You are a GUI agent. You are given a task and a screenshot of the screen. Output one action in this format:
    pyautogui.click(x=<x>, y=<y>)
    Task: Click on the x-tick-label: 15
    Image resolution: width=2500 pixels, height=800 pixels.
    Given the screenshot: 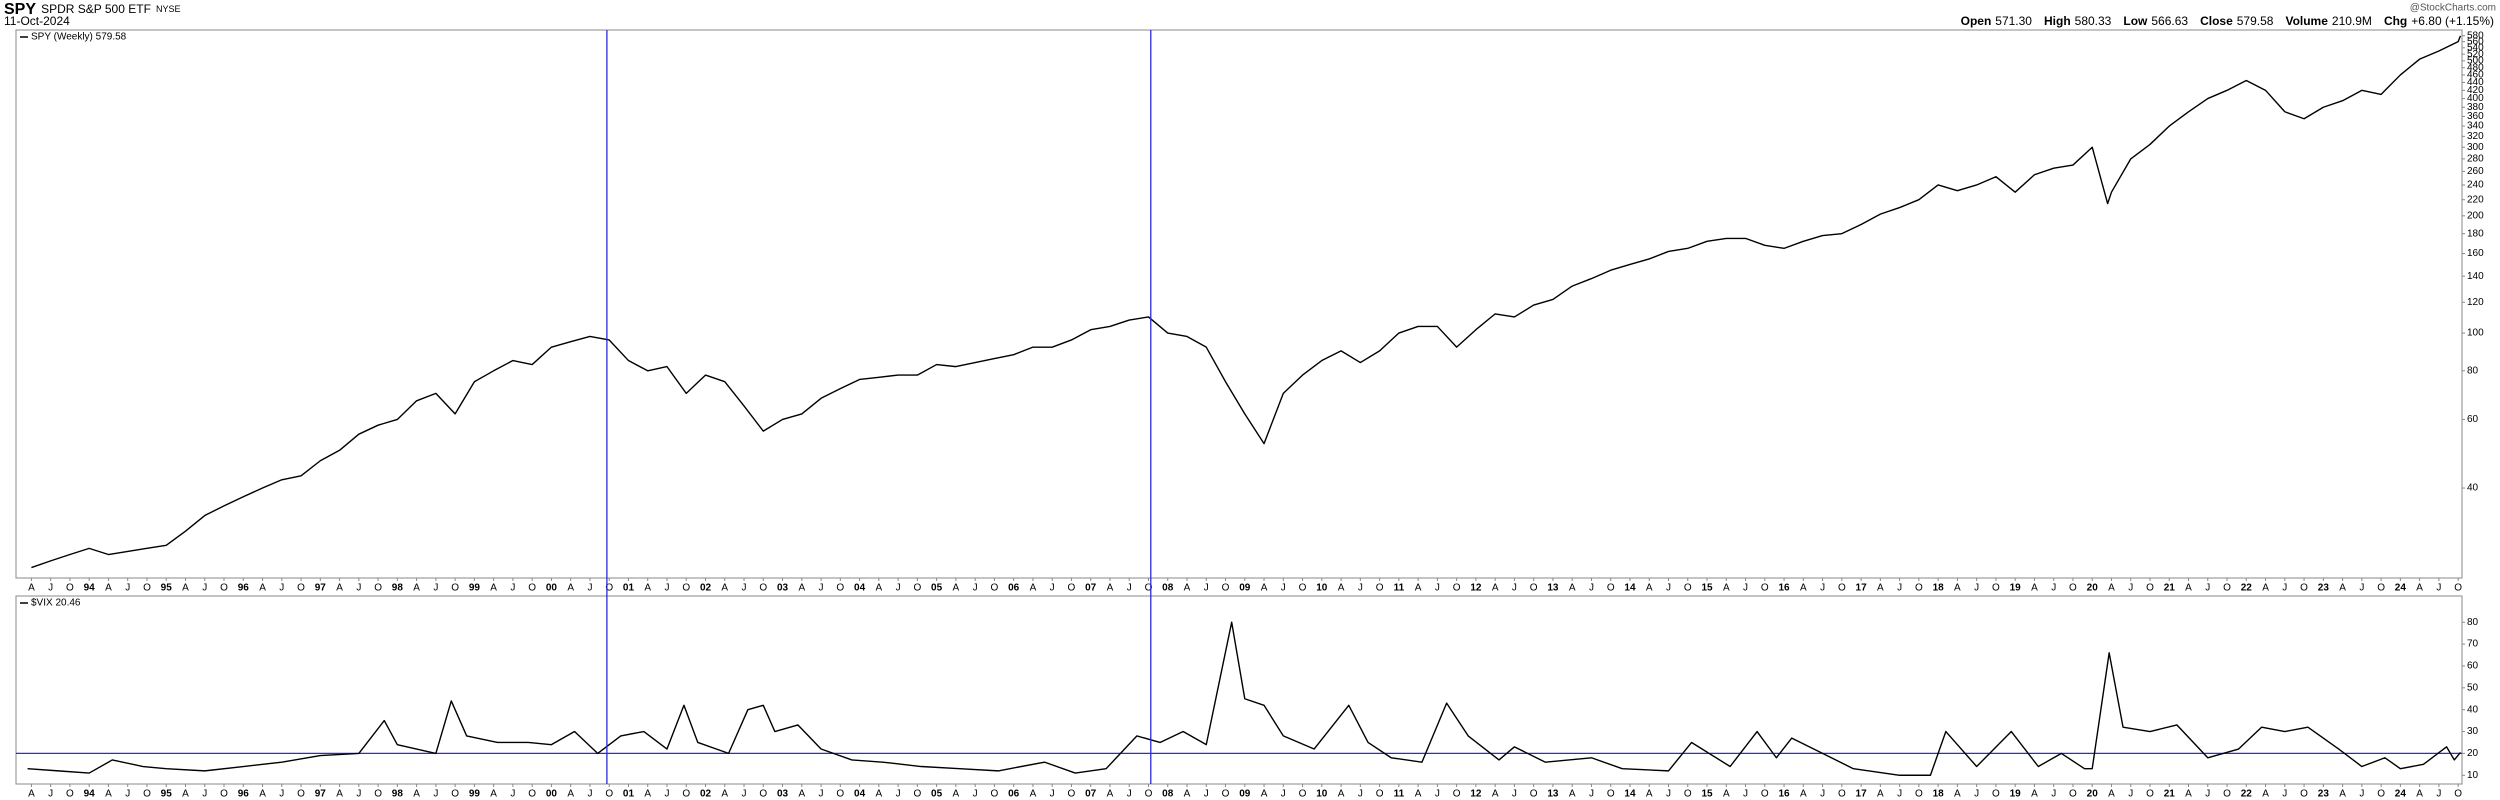 What is the action you would take?
    pyautogui.click(x=1707, y=794)
    